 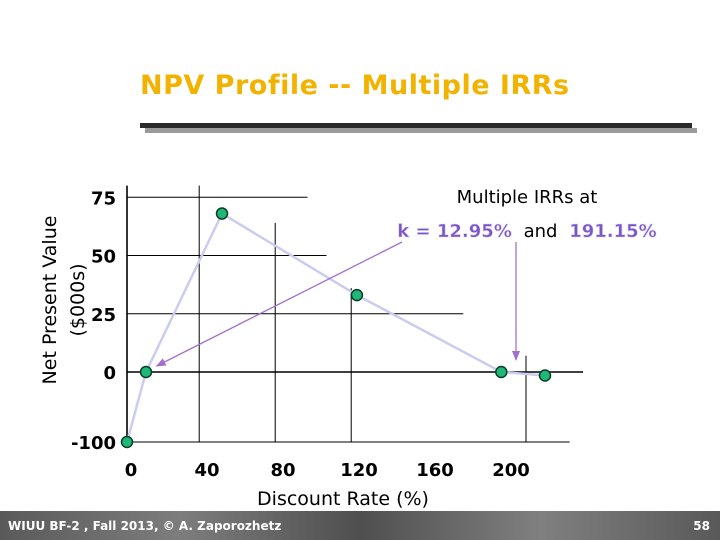 I want to click on y-axis-label-line1: Net Present Value, so click(x=50, y=300).